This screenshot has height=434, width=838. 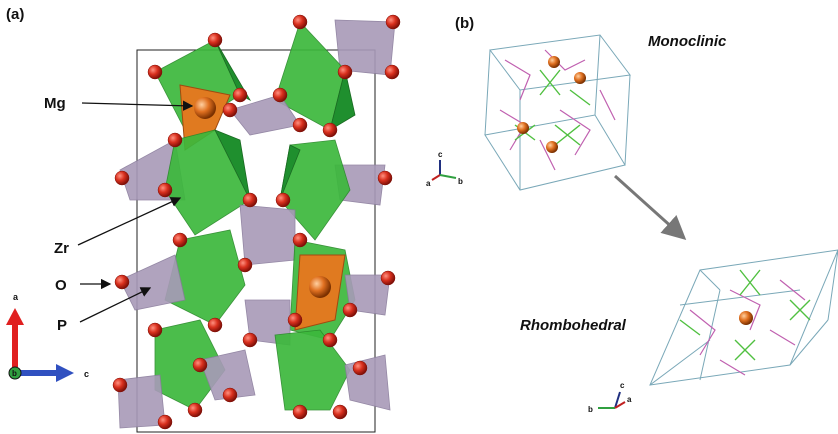 I want to click on rhombohedral-cell, so click(x=743, y=317).